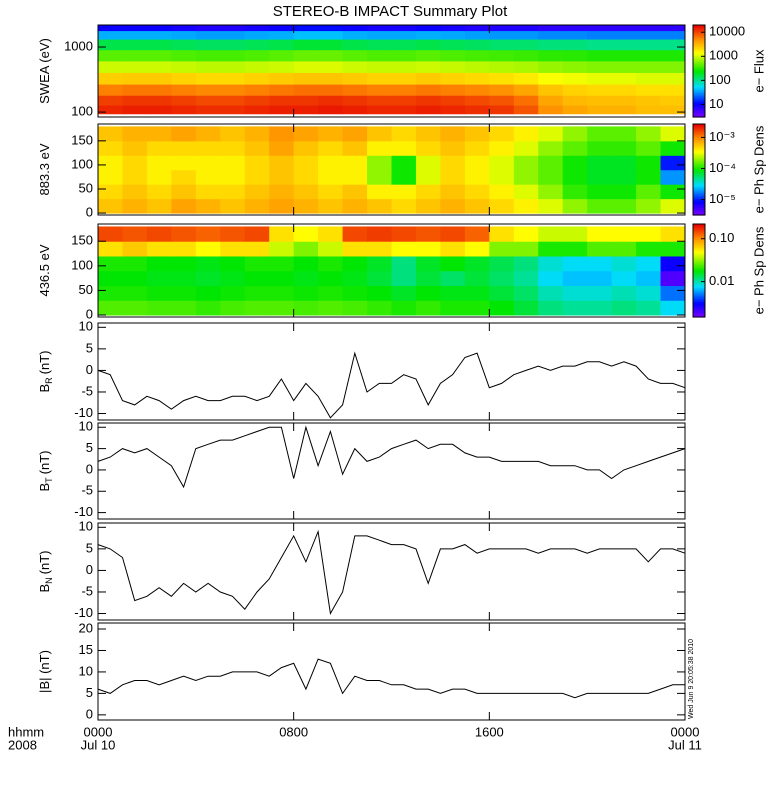 The image size is (780, 785). Describe the element at coordinates (45, 470) in the screenshot. I see `y-axis-label: BT (nT)` at that location.